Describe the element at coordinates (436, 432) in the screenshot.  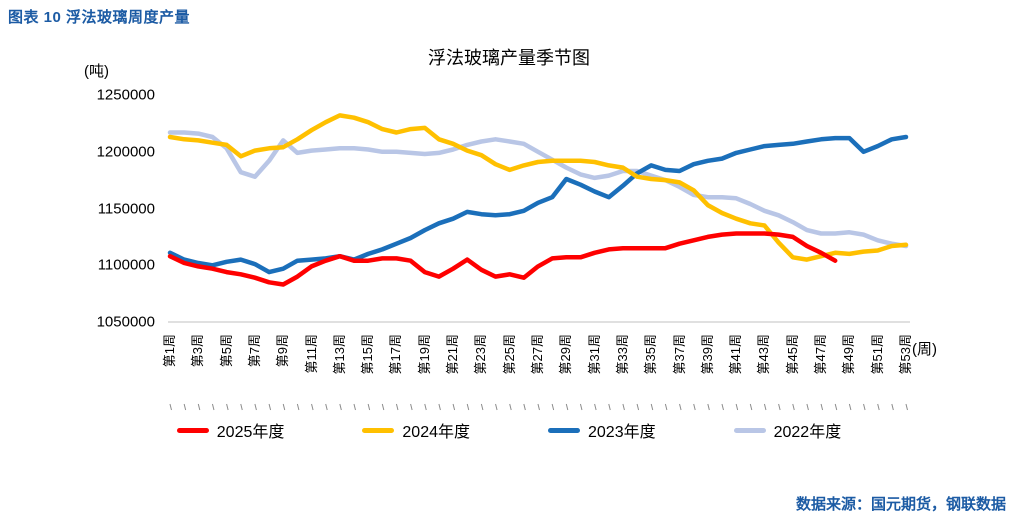
I see `legend-label: 2024年度` at that location.